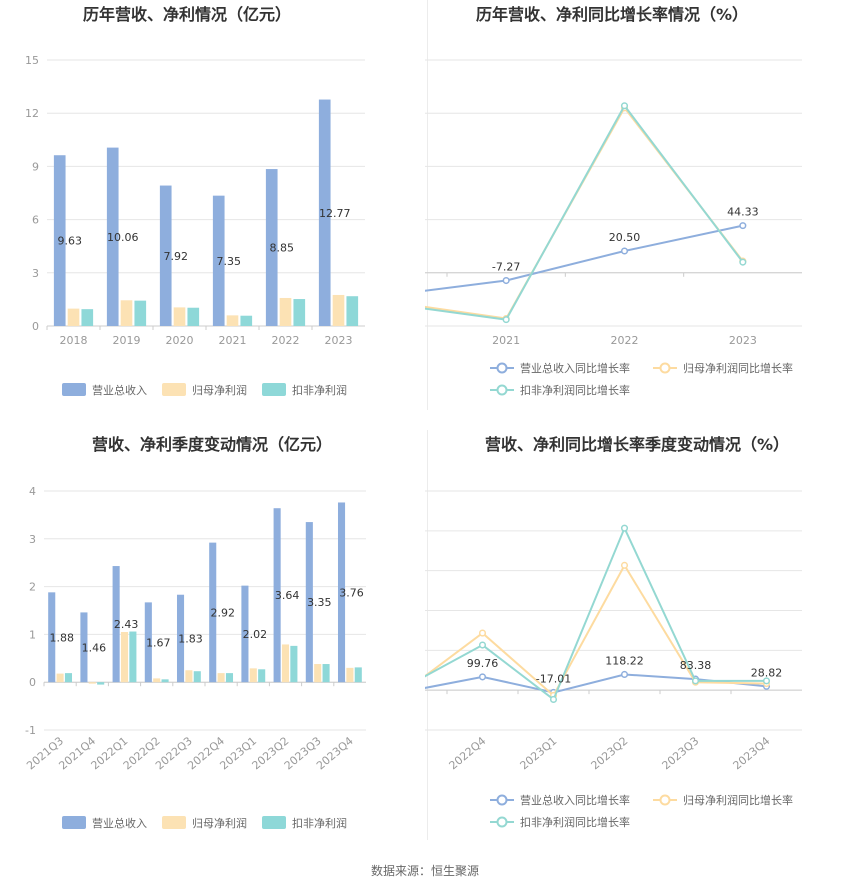 Image resolution: width=850 pixels, height=891 pixels. I want to click on data-label: 12.77, so click(335, 213).